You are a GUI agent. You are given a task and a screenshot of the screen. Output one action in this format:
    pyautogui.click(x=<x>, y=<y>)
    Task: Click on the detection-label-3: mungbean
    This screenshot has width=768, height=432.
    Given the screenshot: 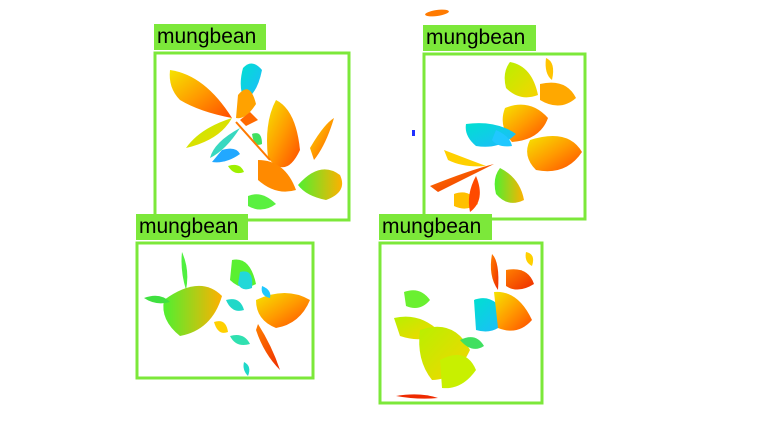 What is the action you would take?
    pyautogui.click(x=192, y=227)
    